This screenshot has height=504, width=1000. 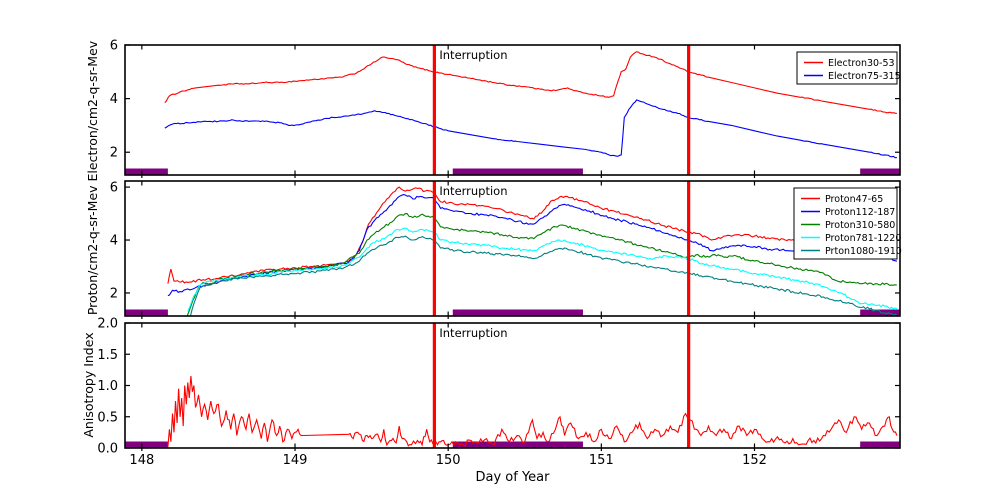 I want to click on legend-label: Proton781-1220, so click(x=863, y=238).